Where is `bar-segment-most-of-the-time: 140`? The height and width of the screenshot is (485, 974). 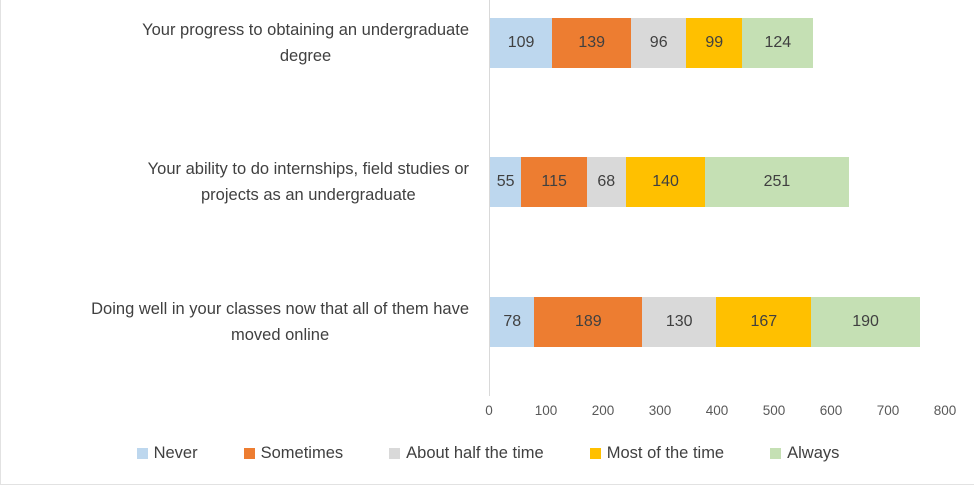
bar-segment-most-of-the-time: 140 is located at coordinates (665, 182).